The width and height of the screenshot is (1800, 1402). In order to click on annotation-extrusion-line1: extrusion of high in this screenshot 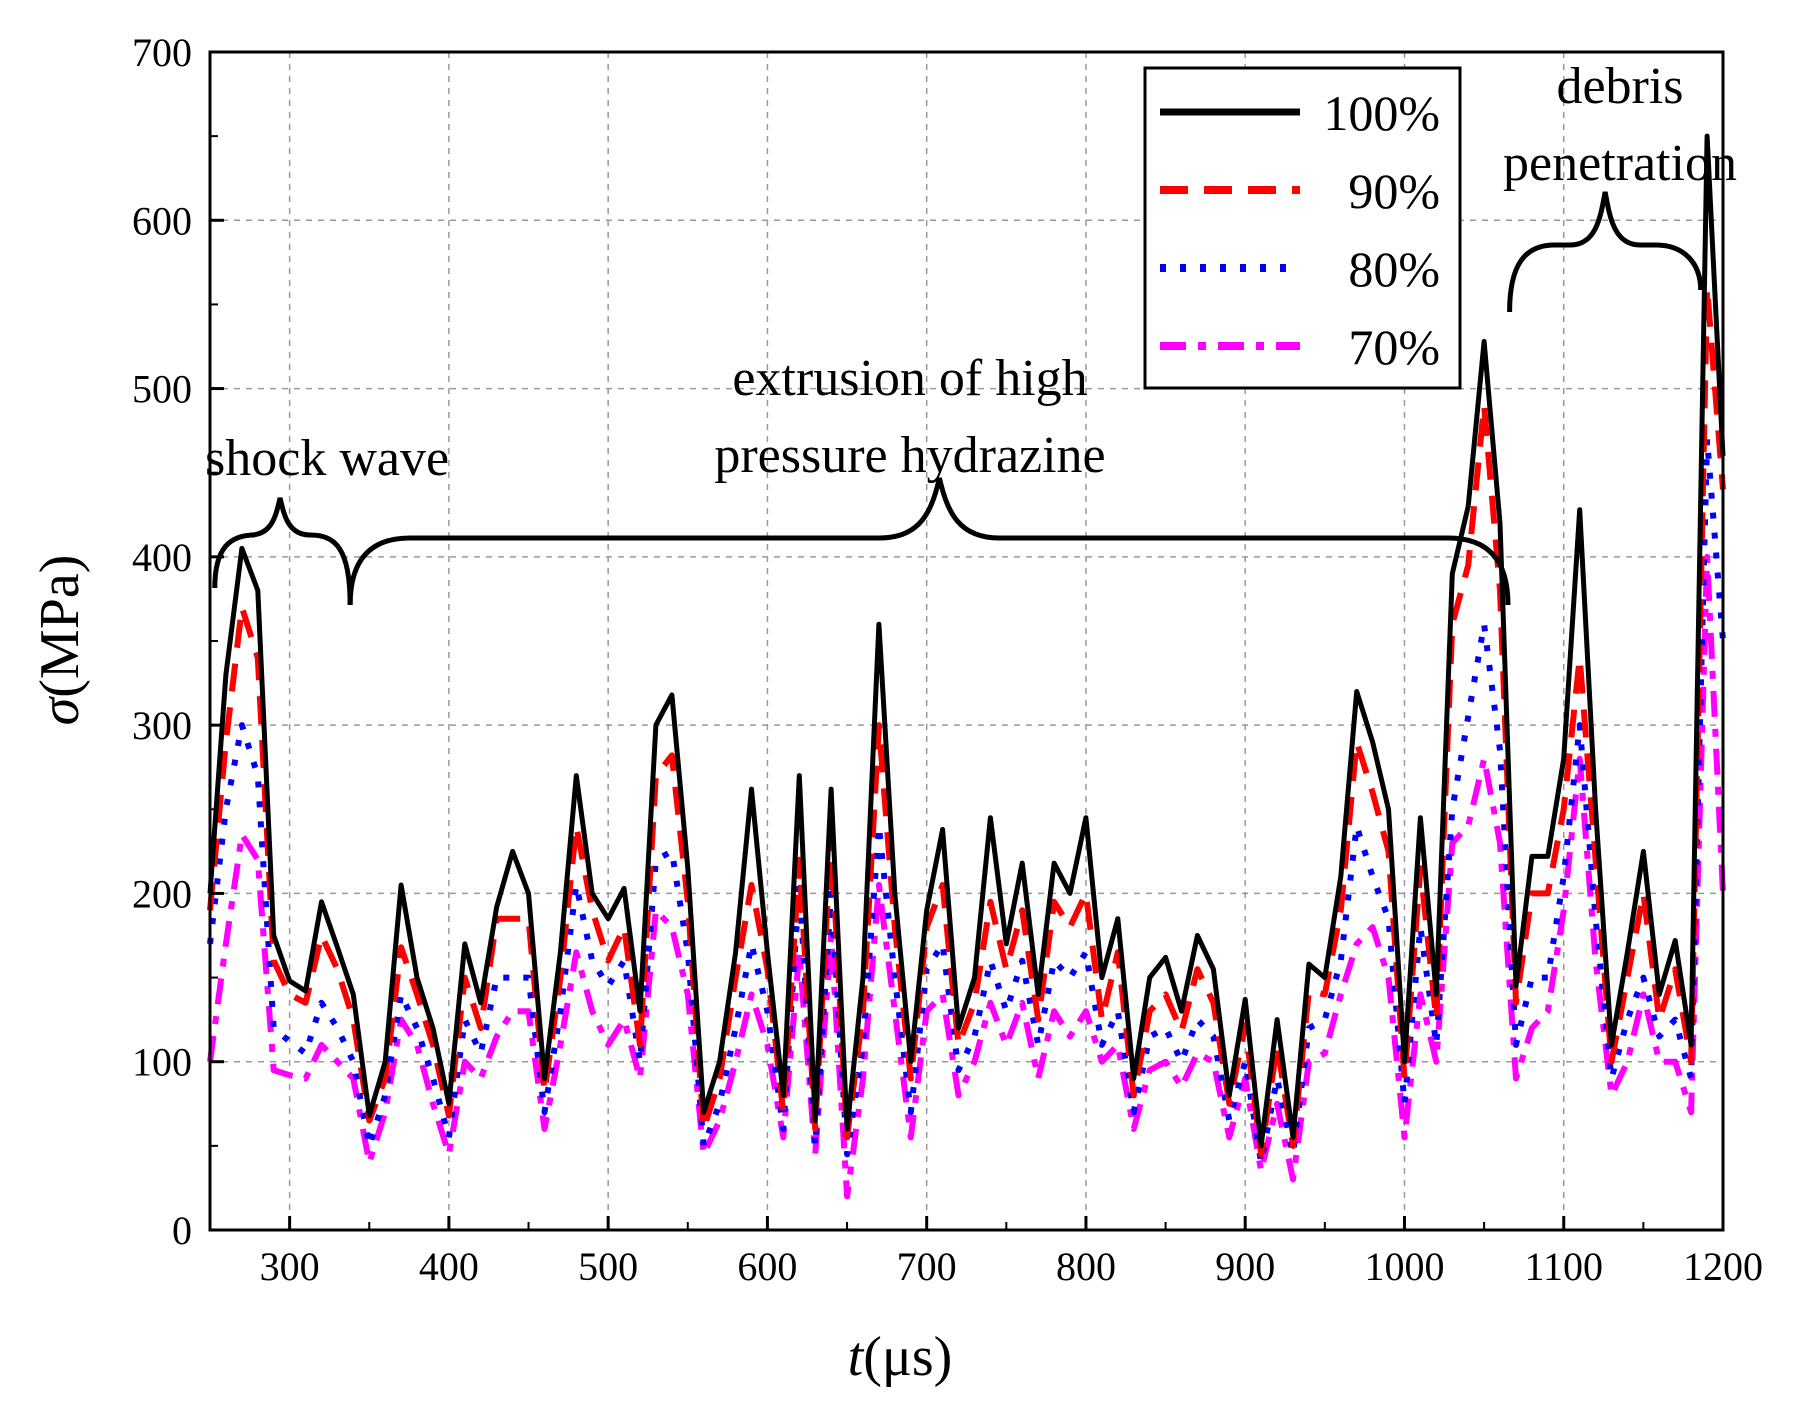, I will do `click(909, 378)`.